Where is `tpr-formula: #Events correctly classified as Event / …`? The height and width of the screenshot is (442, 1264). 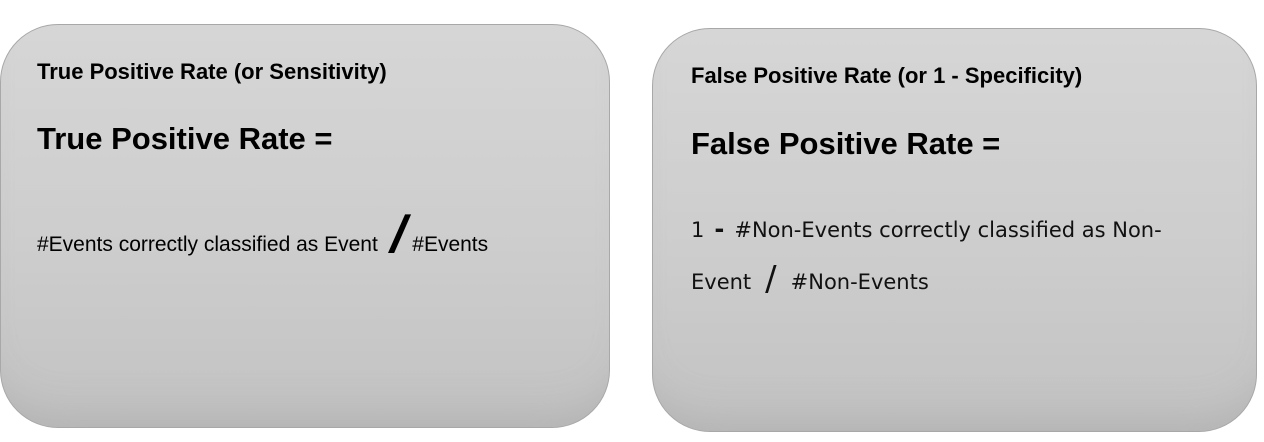 tpr-formula: #Events correctly classified as Event / … is located at coordinates (263, 235).